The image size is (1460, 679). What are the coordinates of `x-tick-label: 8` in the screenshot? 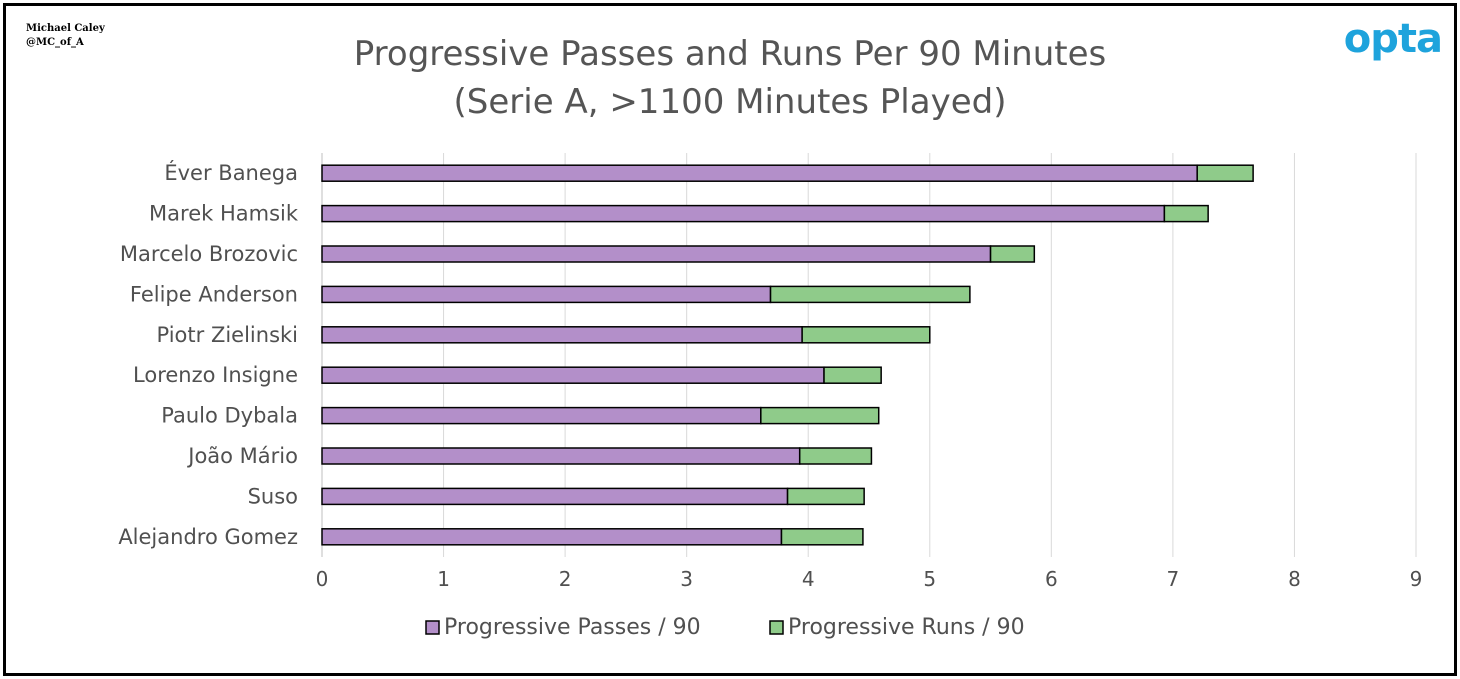 It's located at (1294, 579).